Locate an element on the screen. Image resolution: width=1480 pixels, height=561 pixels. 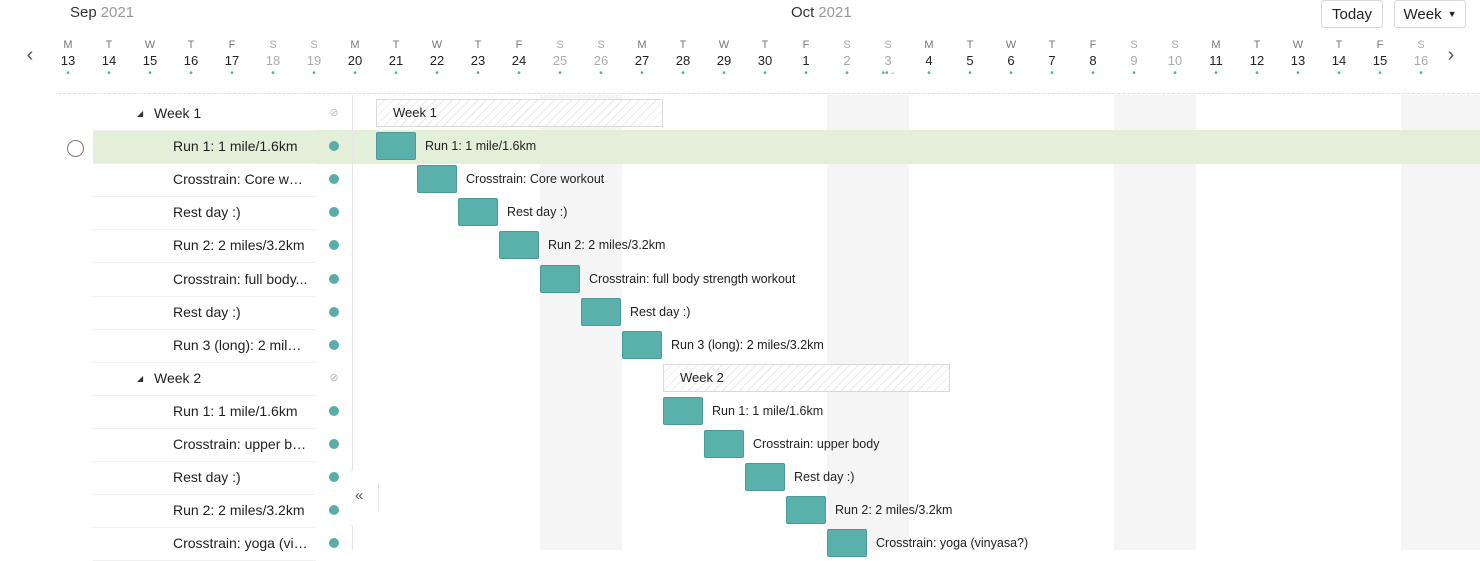
weekend-band is located at coordinates (1155, 322).